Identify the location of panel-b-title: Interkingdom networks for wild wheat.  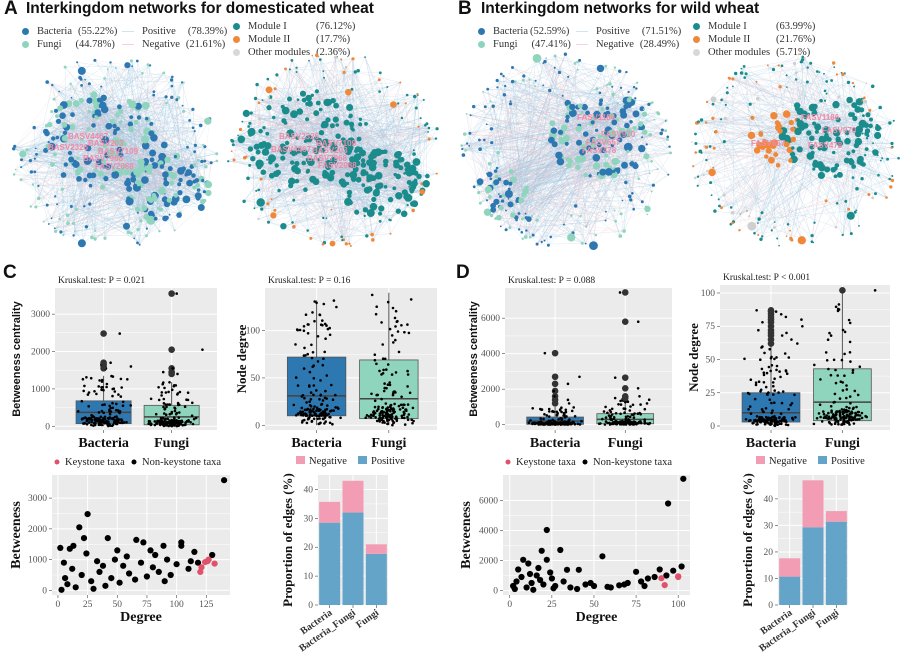
(620, 8).